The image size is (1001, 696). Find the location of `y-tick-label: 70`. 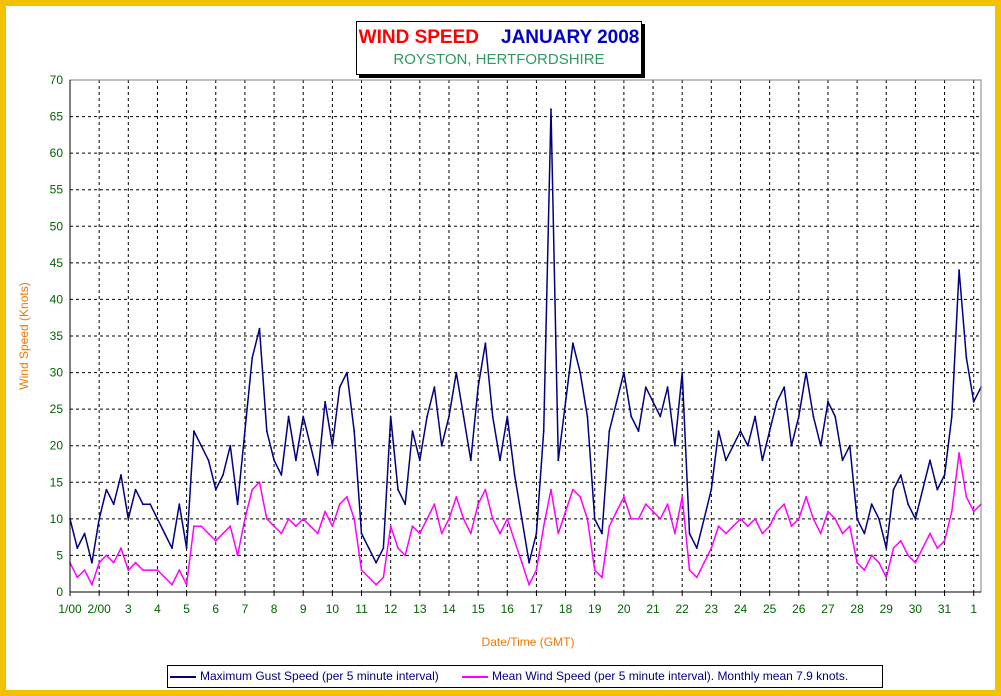

y-tick-label: 70 is located at coordinates (57, 80).